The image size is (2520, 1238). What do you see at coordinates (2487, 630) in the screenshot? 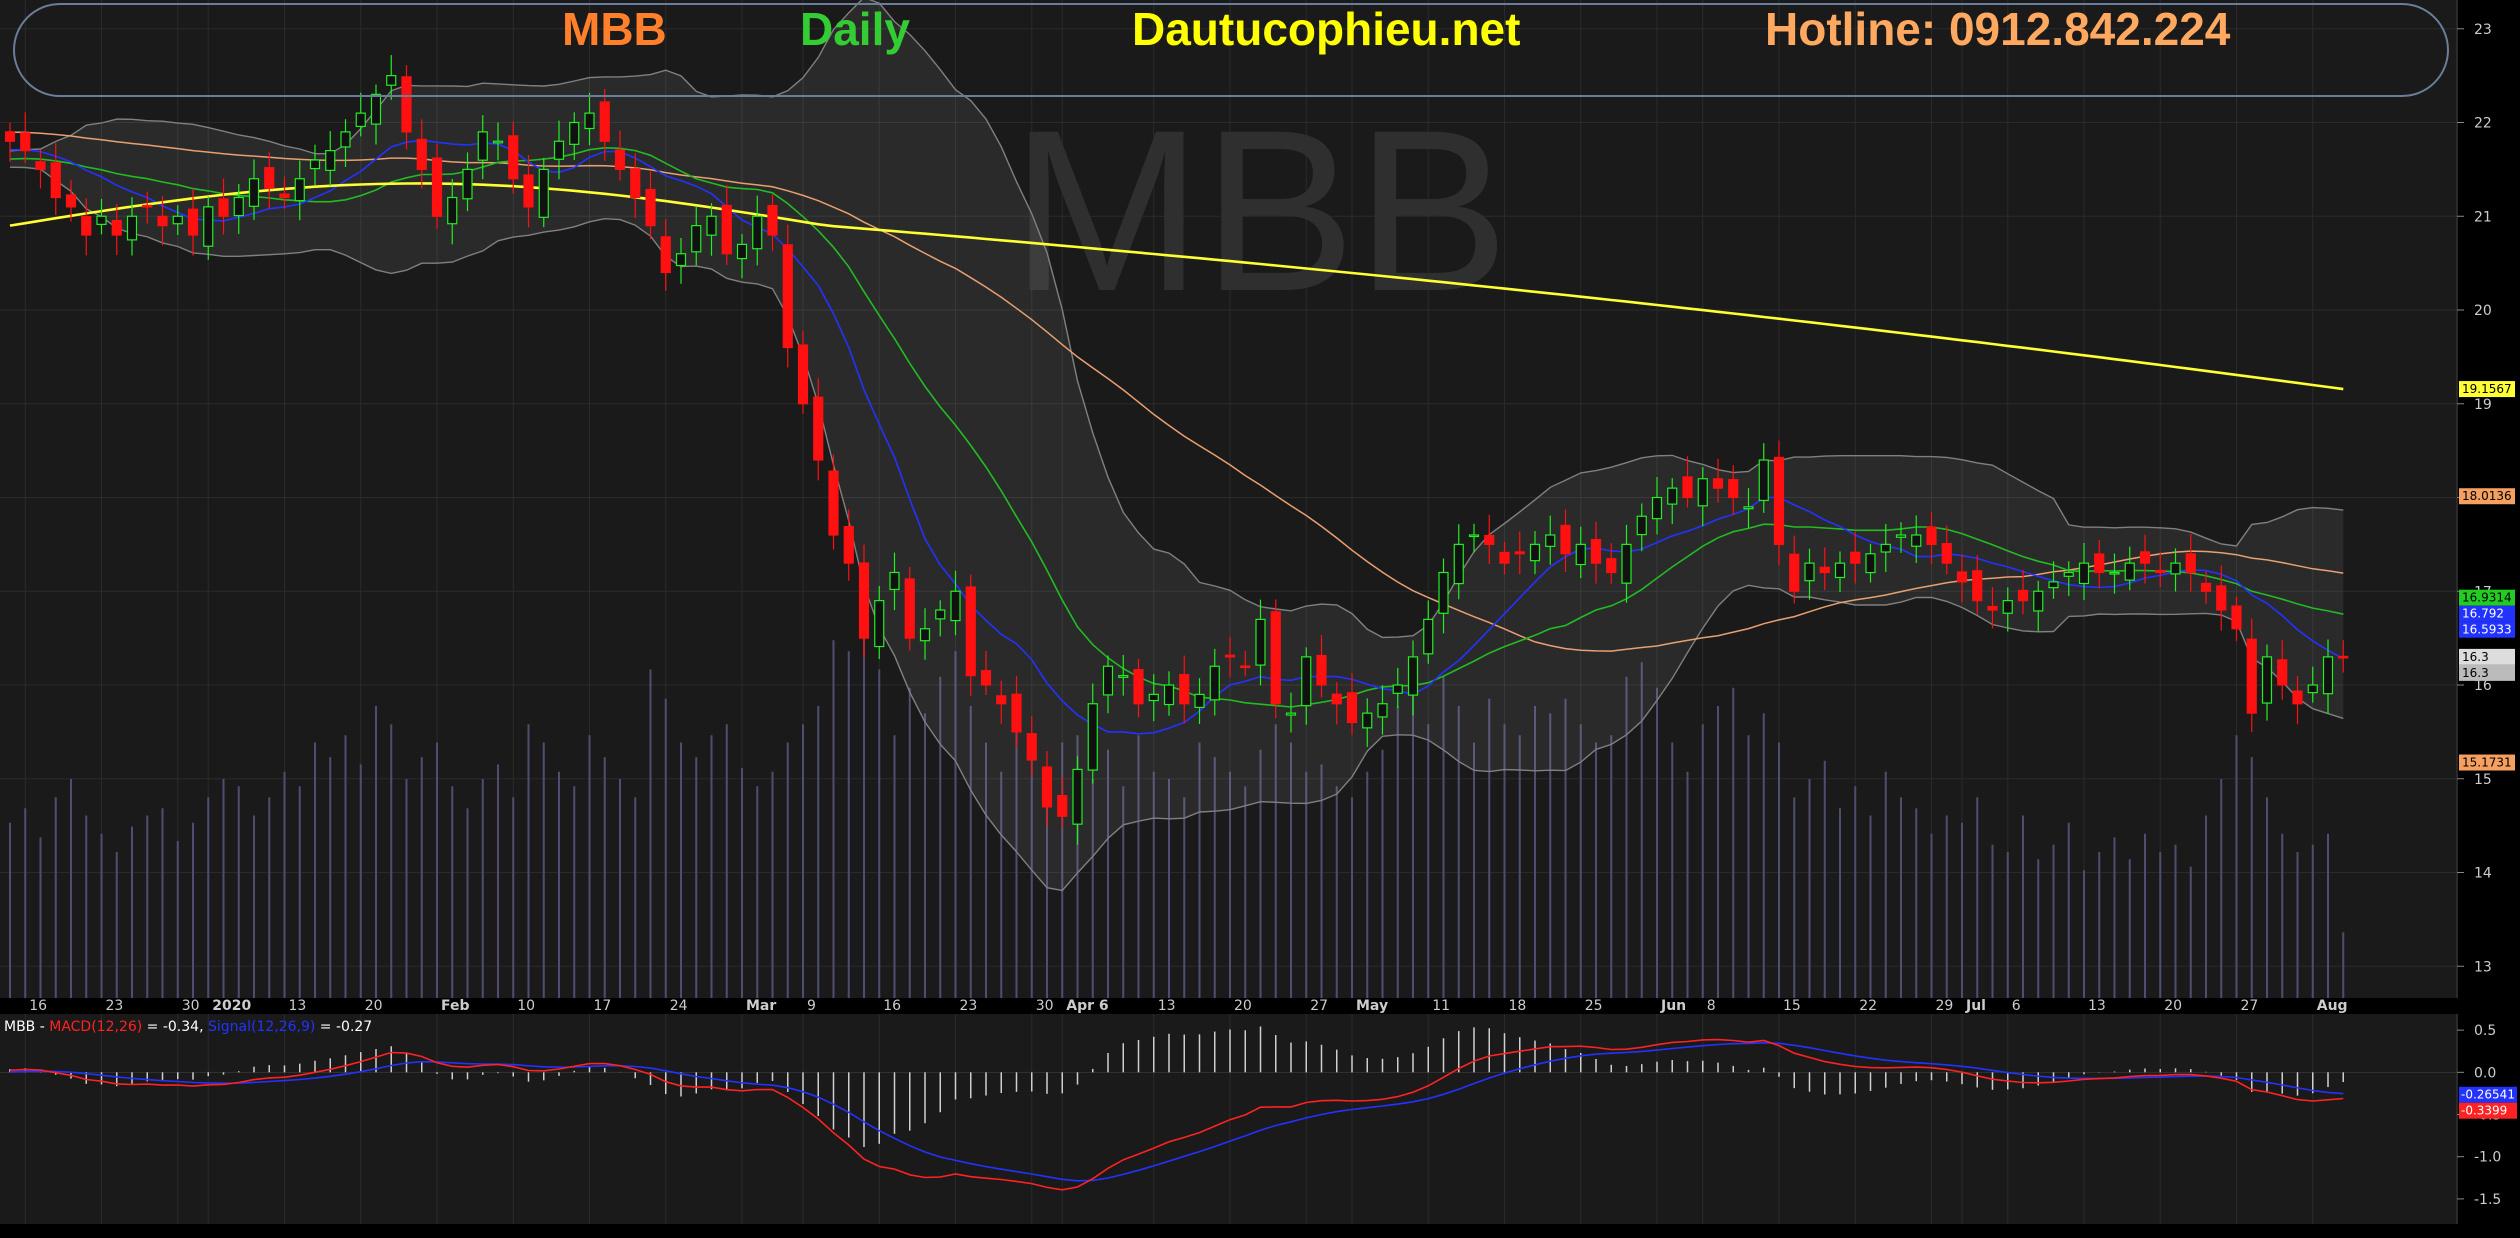
I see `price-value-label: 16.5933` at bounding box center [2487, 630].